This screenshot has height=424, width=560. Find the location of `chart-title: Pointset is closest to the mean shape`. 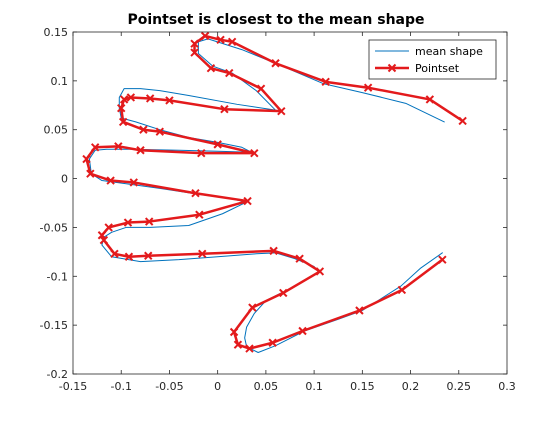

chart-title: Pointset is closest to the mean shape is located at coordinates (275, 20).